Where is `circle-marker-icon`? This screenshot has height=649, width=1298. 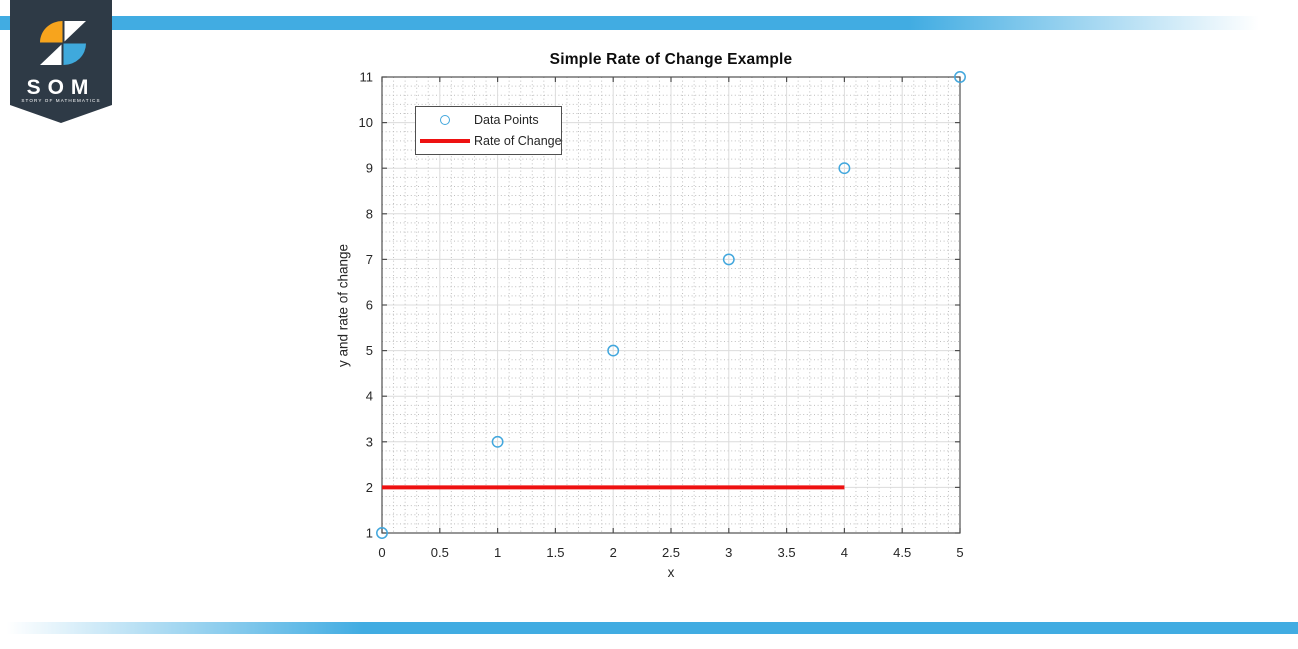 circle-marker-icon is located at coordinates (445, 120).